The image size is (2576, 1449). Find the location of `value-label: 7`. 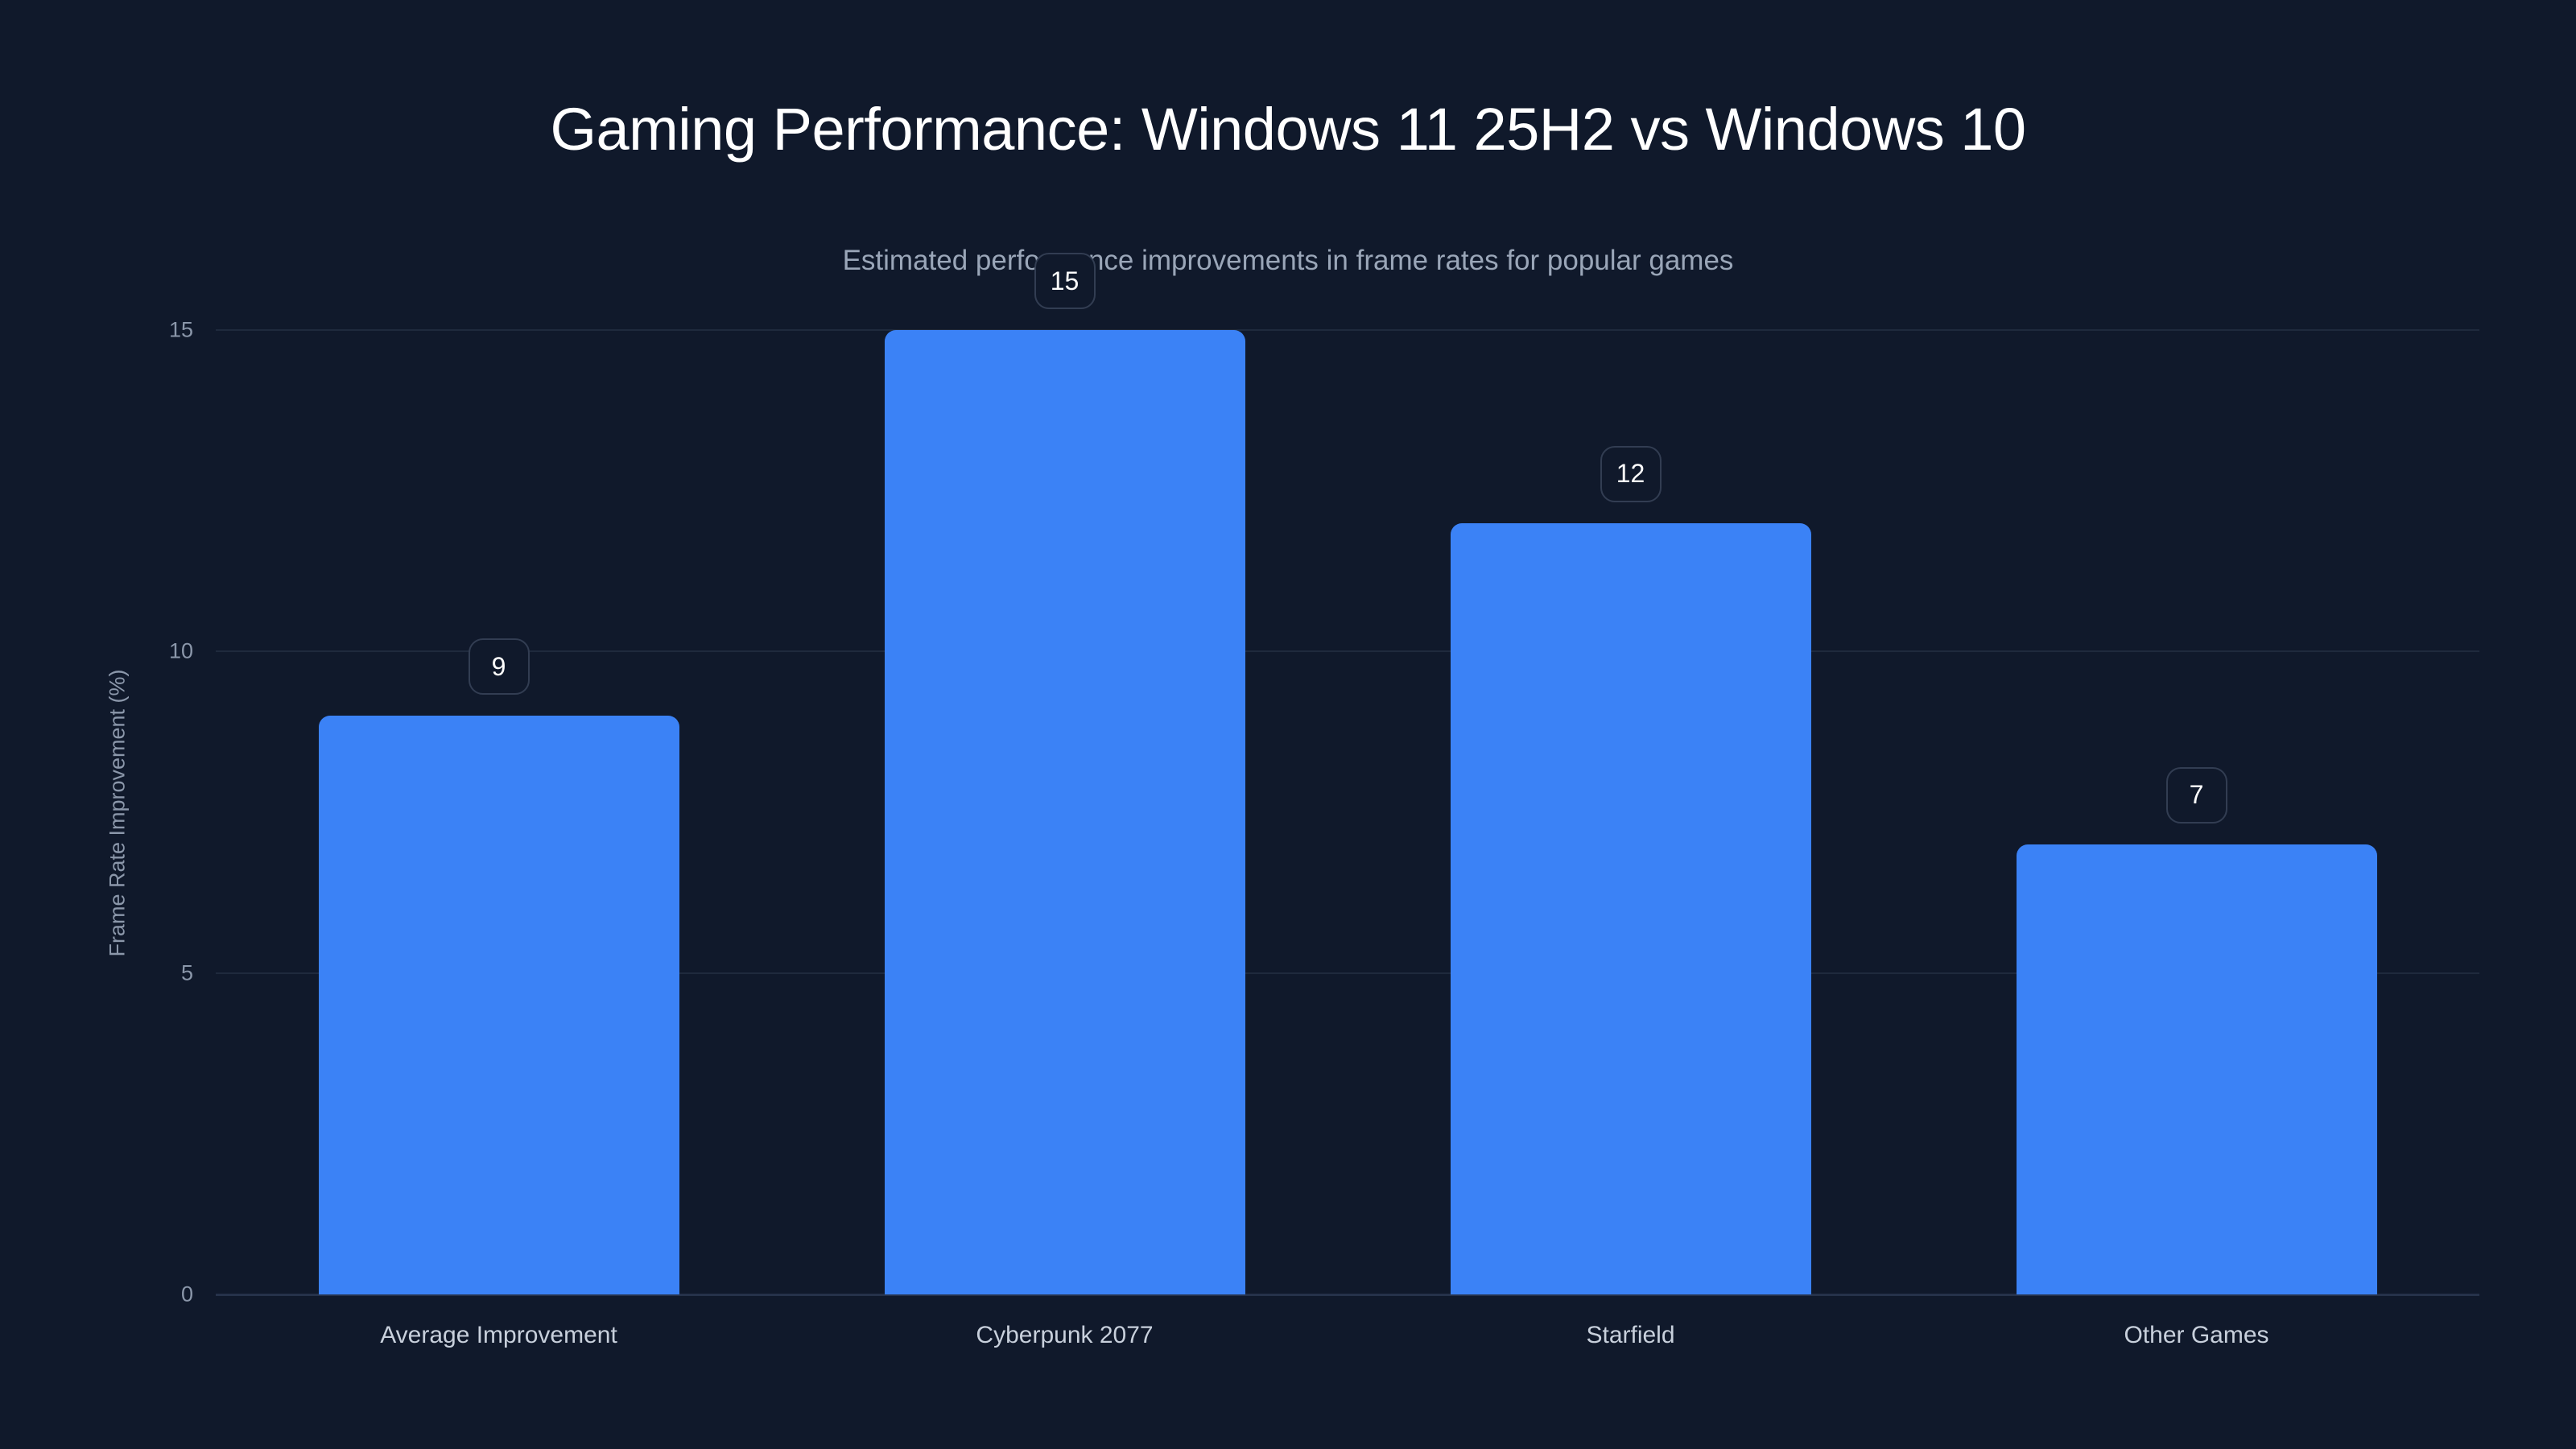

value-label: 7 is located at coordinates (2196, 795).